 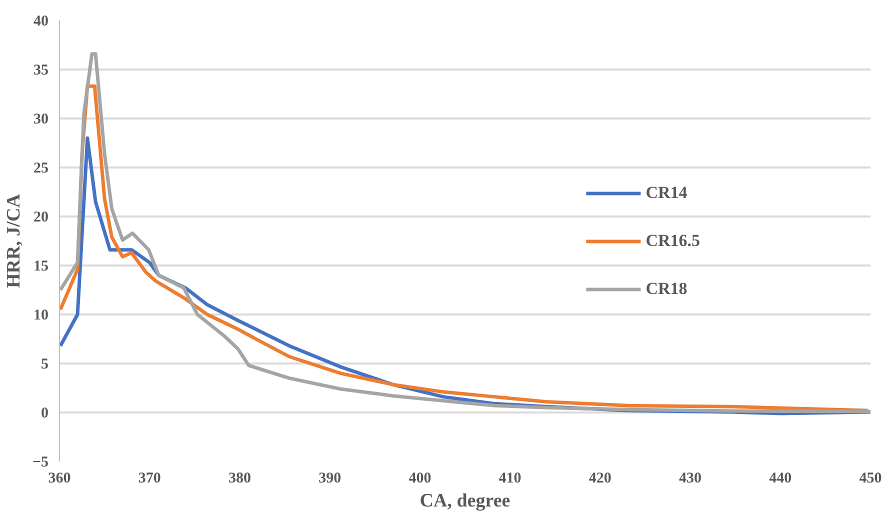 I want to click on x-axis-title: CA, degree, so click(x=465, y=501).